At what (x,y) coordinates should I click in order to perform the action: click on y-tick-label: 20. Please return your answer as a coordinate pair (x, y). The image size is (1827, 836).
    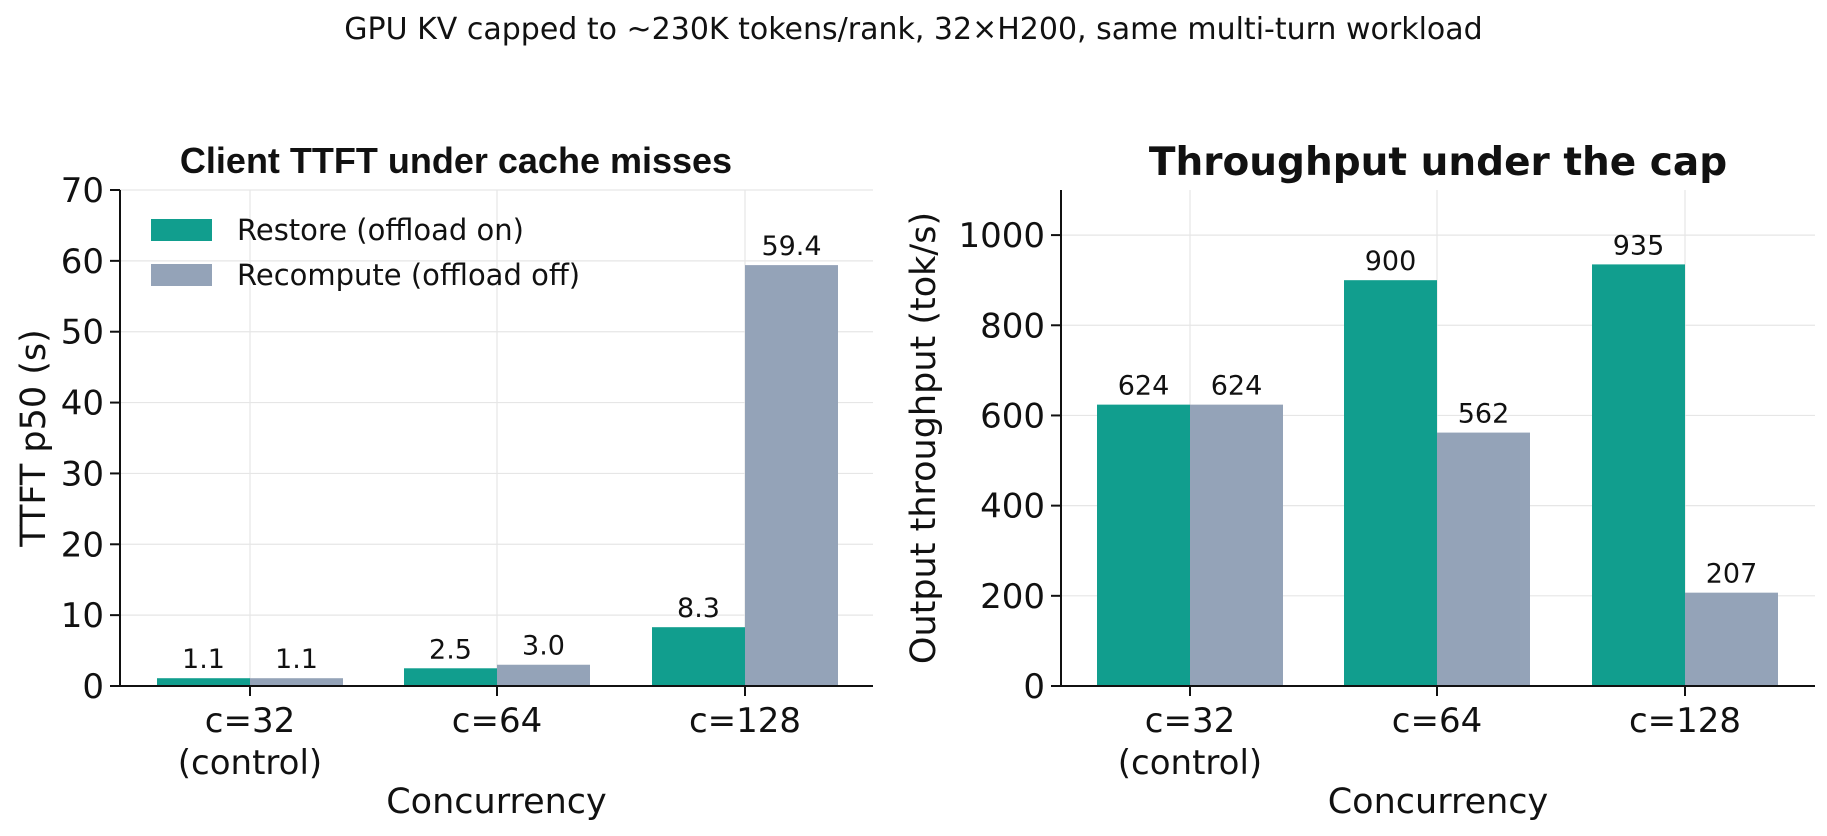
    Looking at the image, I should click on (82, 545).